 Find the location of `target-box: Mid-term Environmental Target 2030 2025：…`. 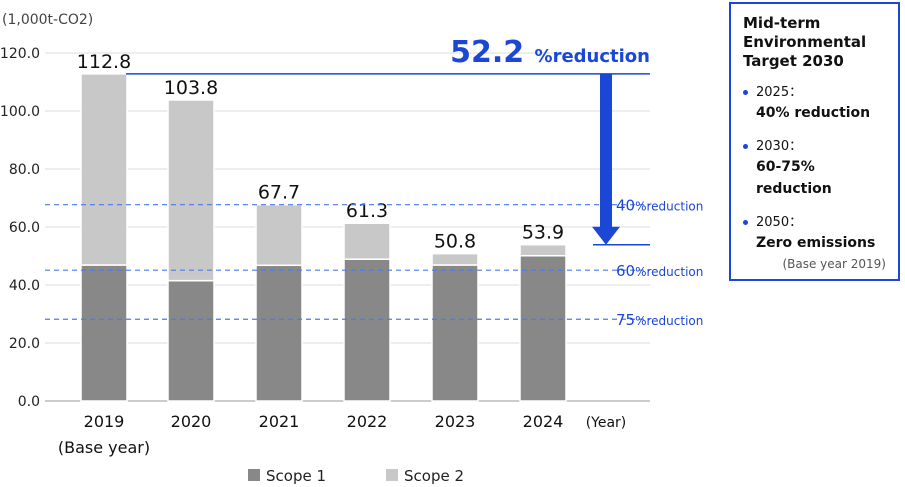

target-box: Mid-term Environmental Target 2030 2025：… is located at coordinates (814, 141).